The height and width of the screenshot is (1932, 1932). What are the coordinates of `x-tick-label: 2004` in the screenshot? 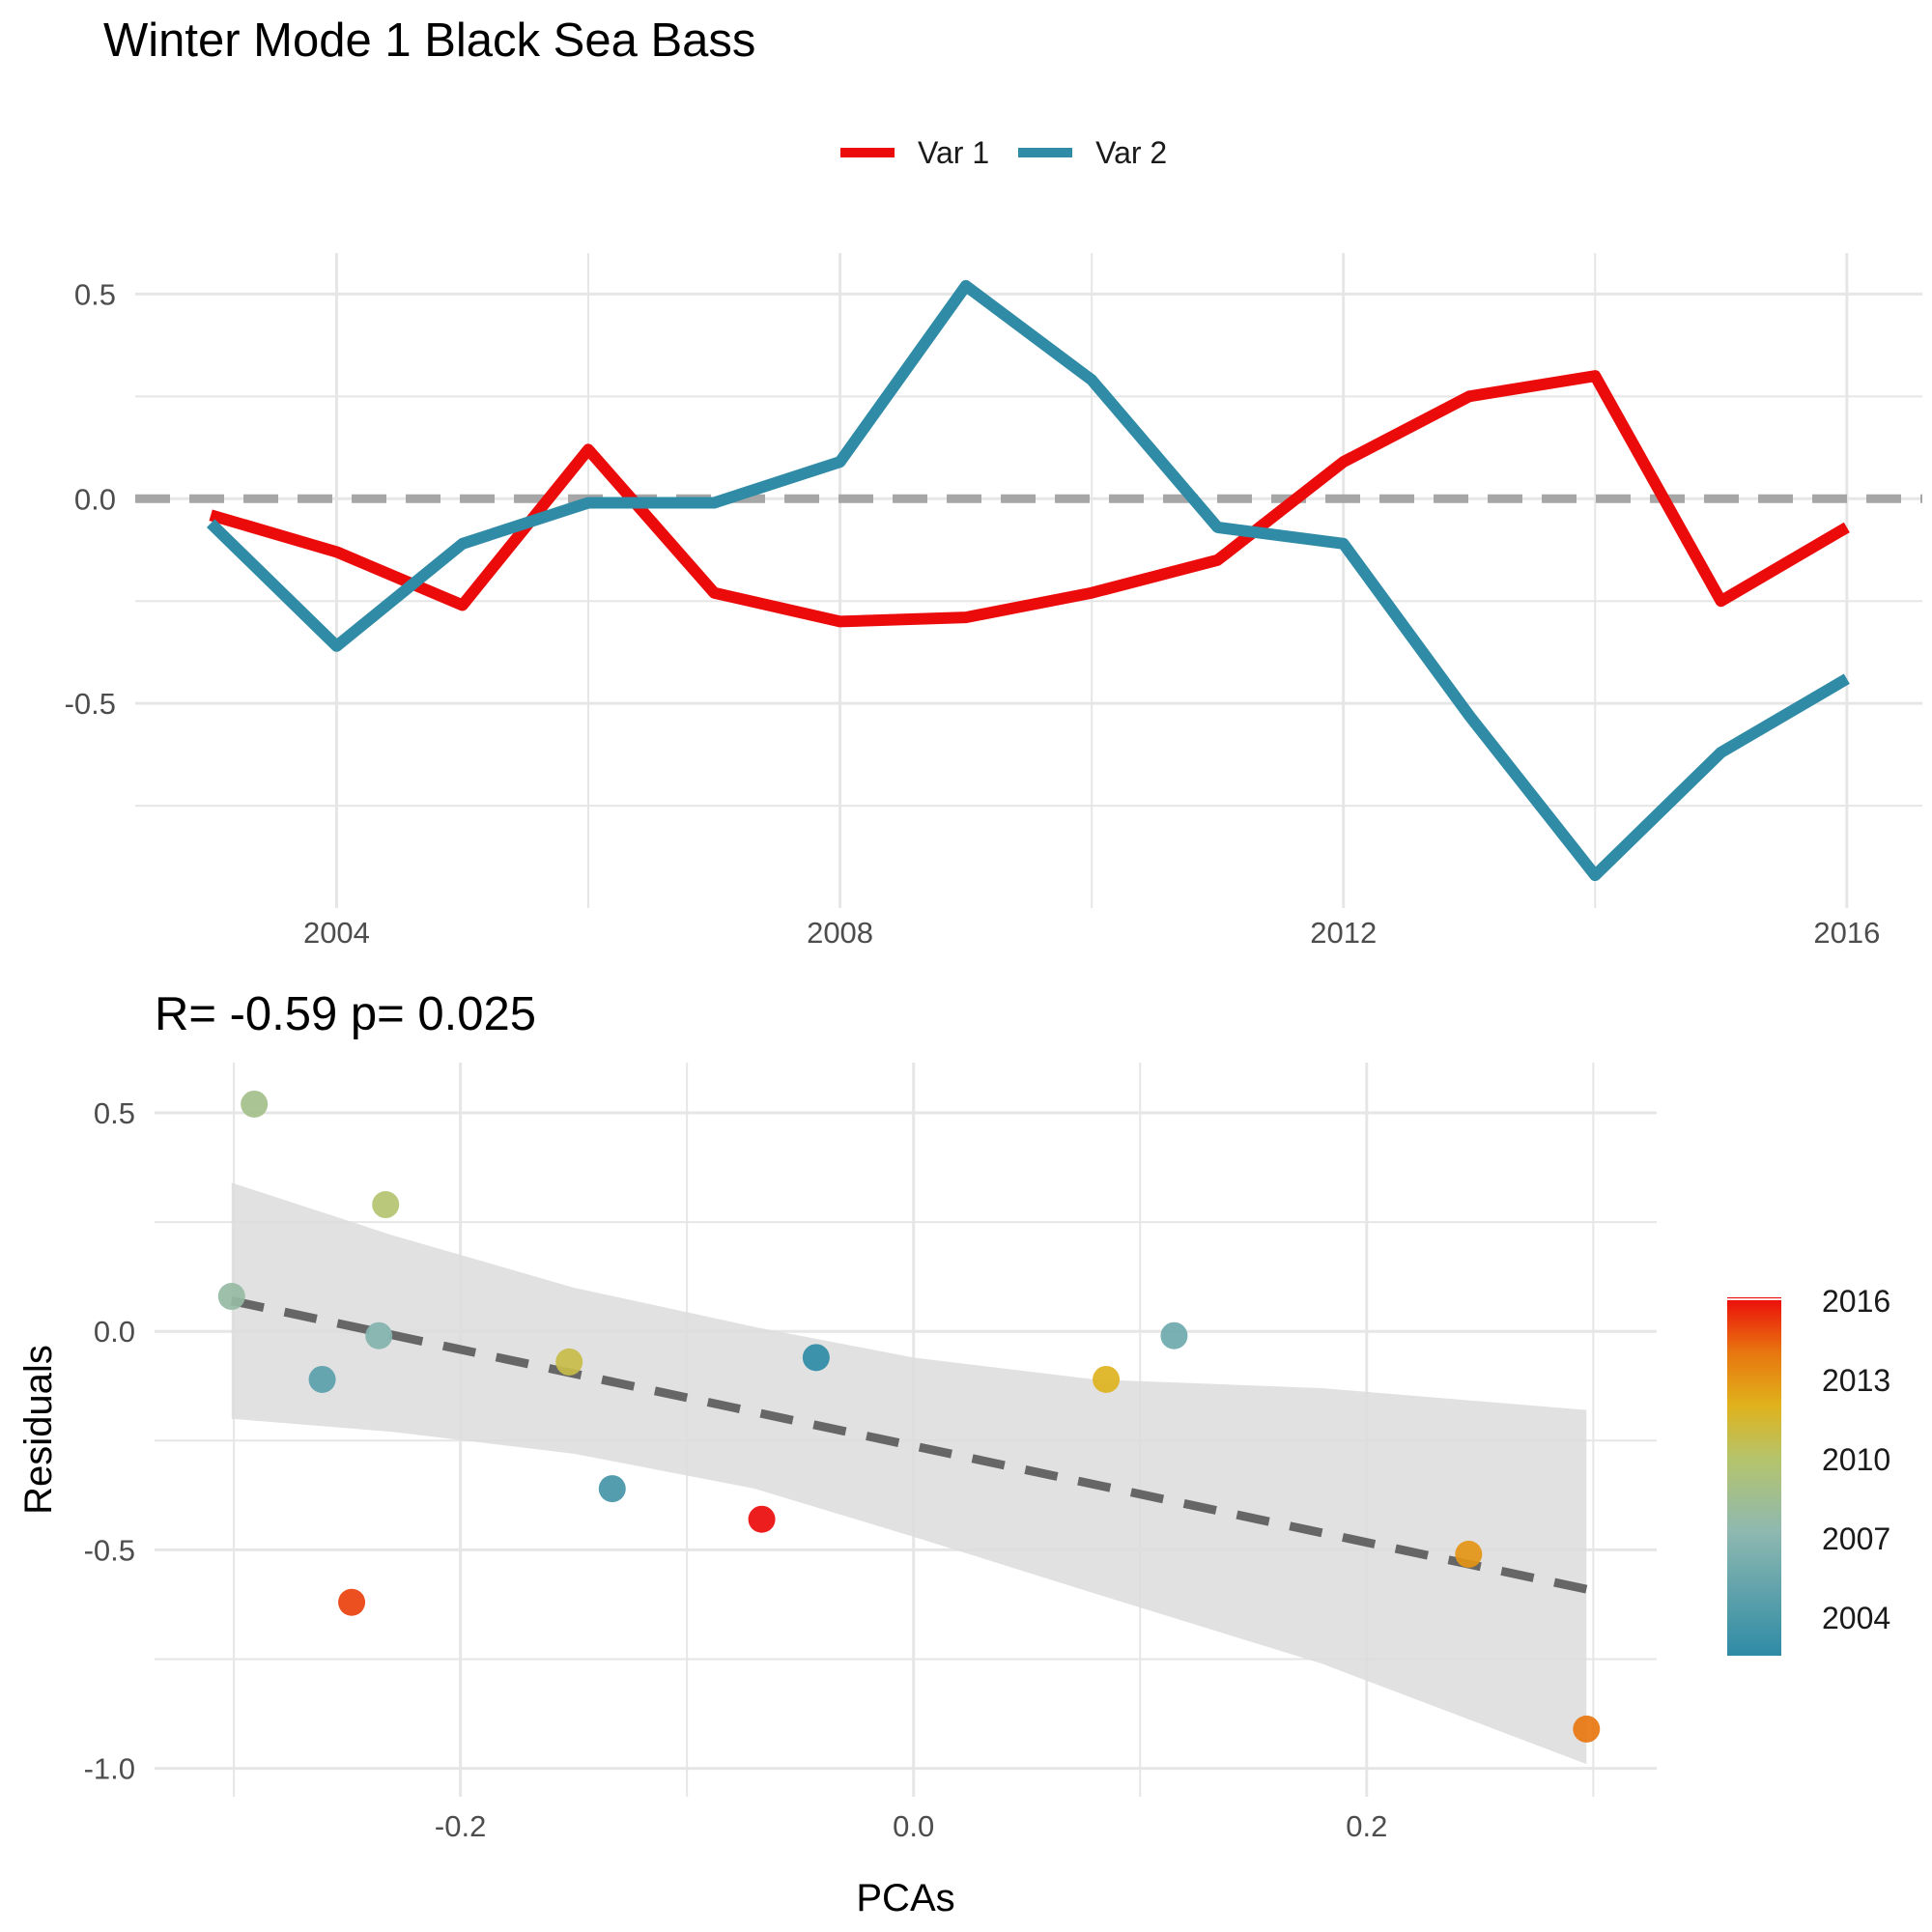 It's located at (336, 933).